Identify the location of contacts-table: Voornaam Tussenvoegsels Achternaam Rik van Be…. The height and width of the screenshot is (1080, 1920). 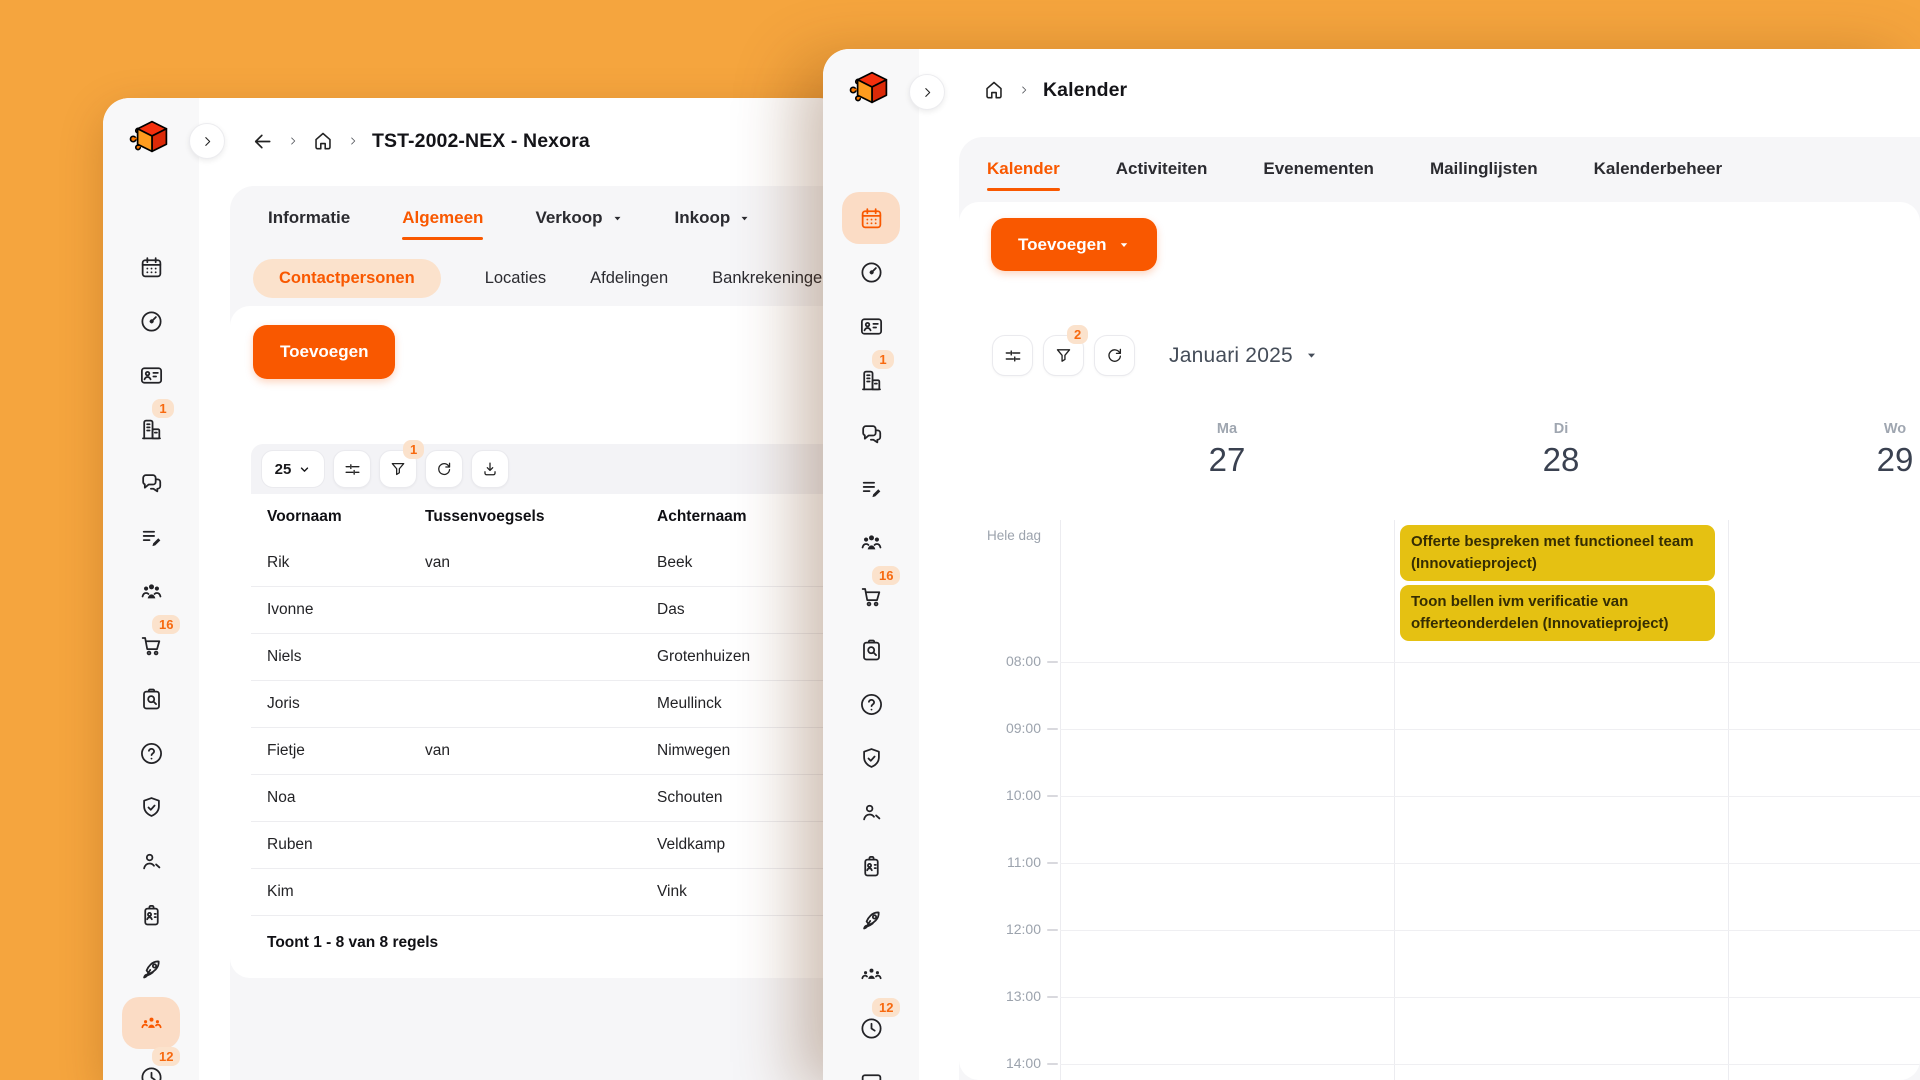
(548, 732).